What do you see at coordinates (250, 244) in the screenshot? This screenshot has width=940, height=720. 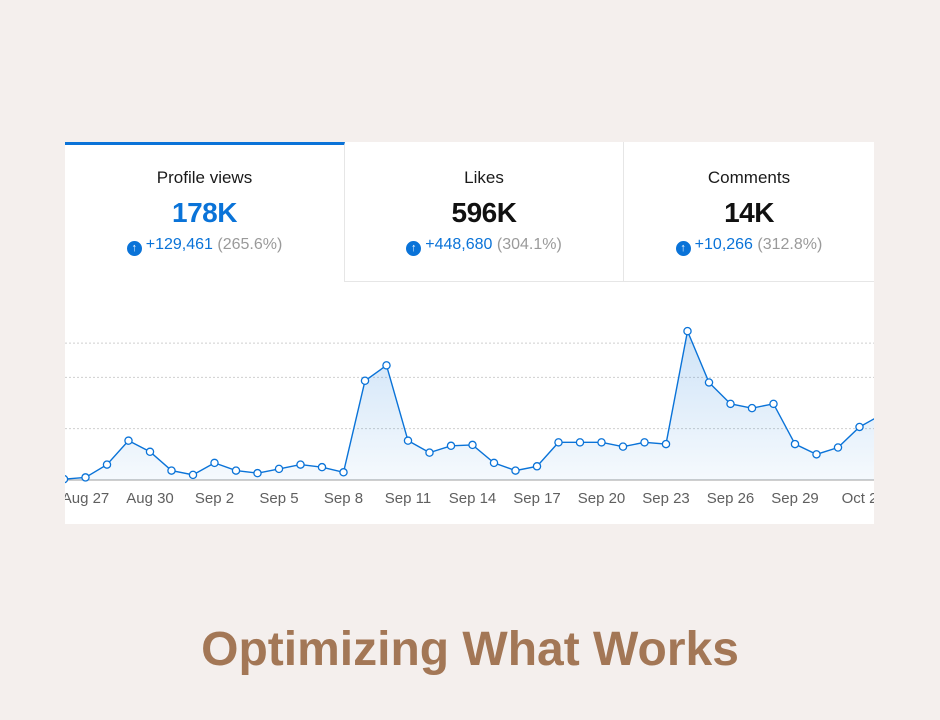 I see `delta-percent: (265.6%)` at bounding box center [250, 244].